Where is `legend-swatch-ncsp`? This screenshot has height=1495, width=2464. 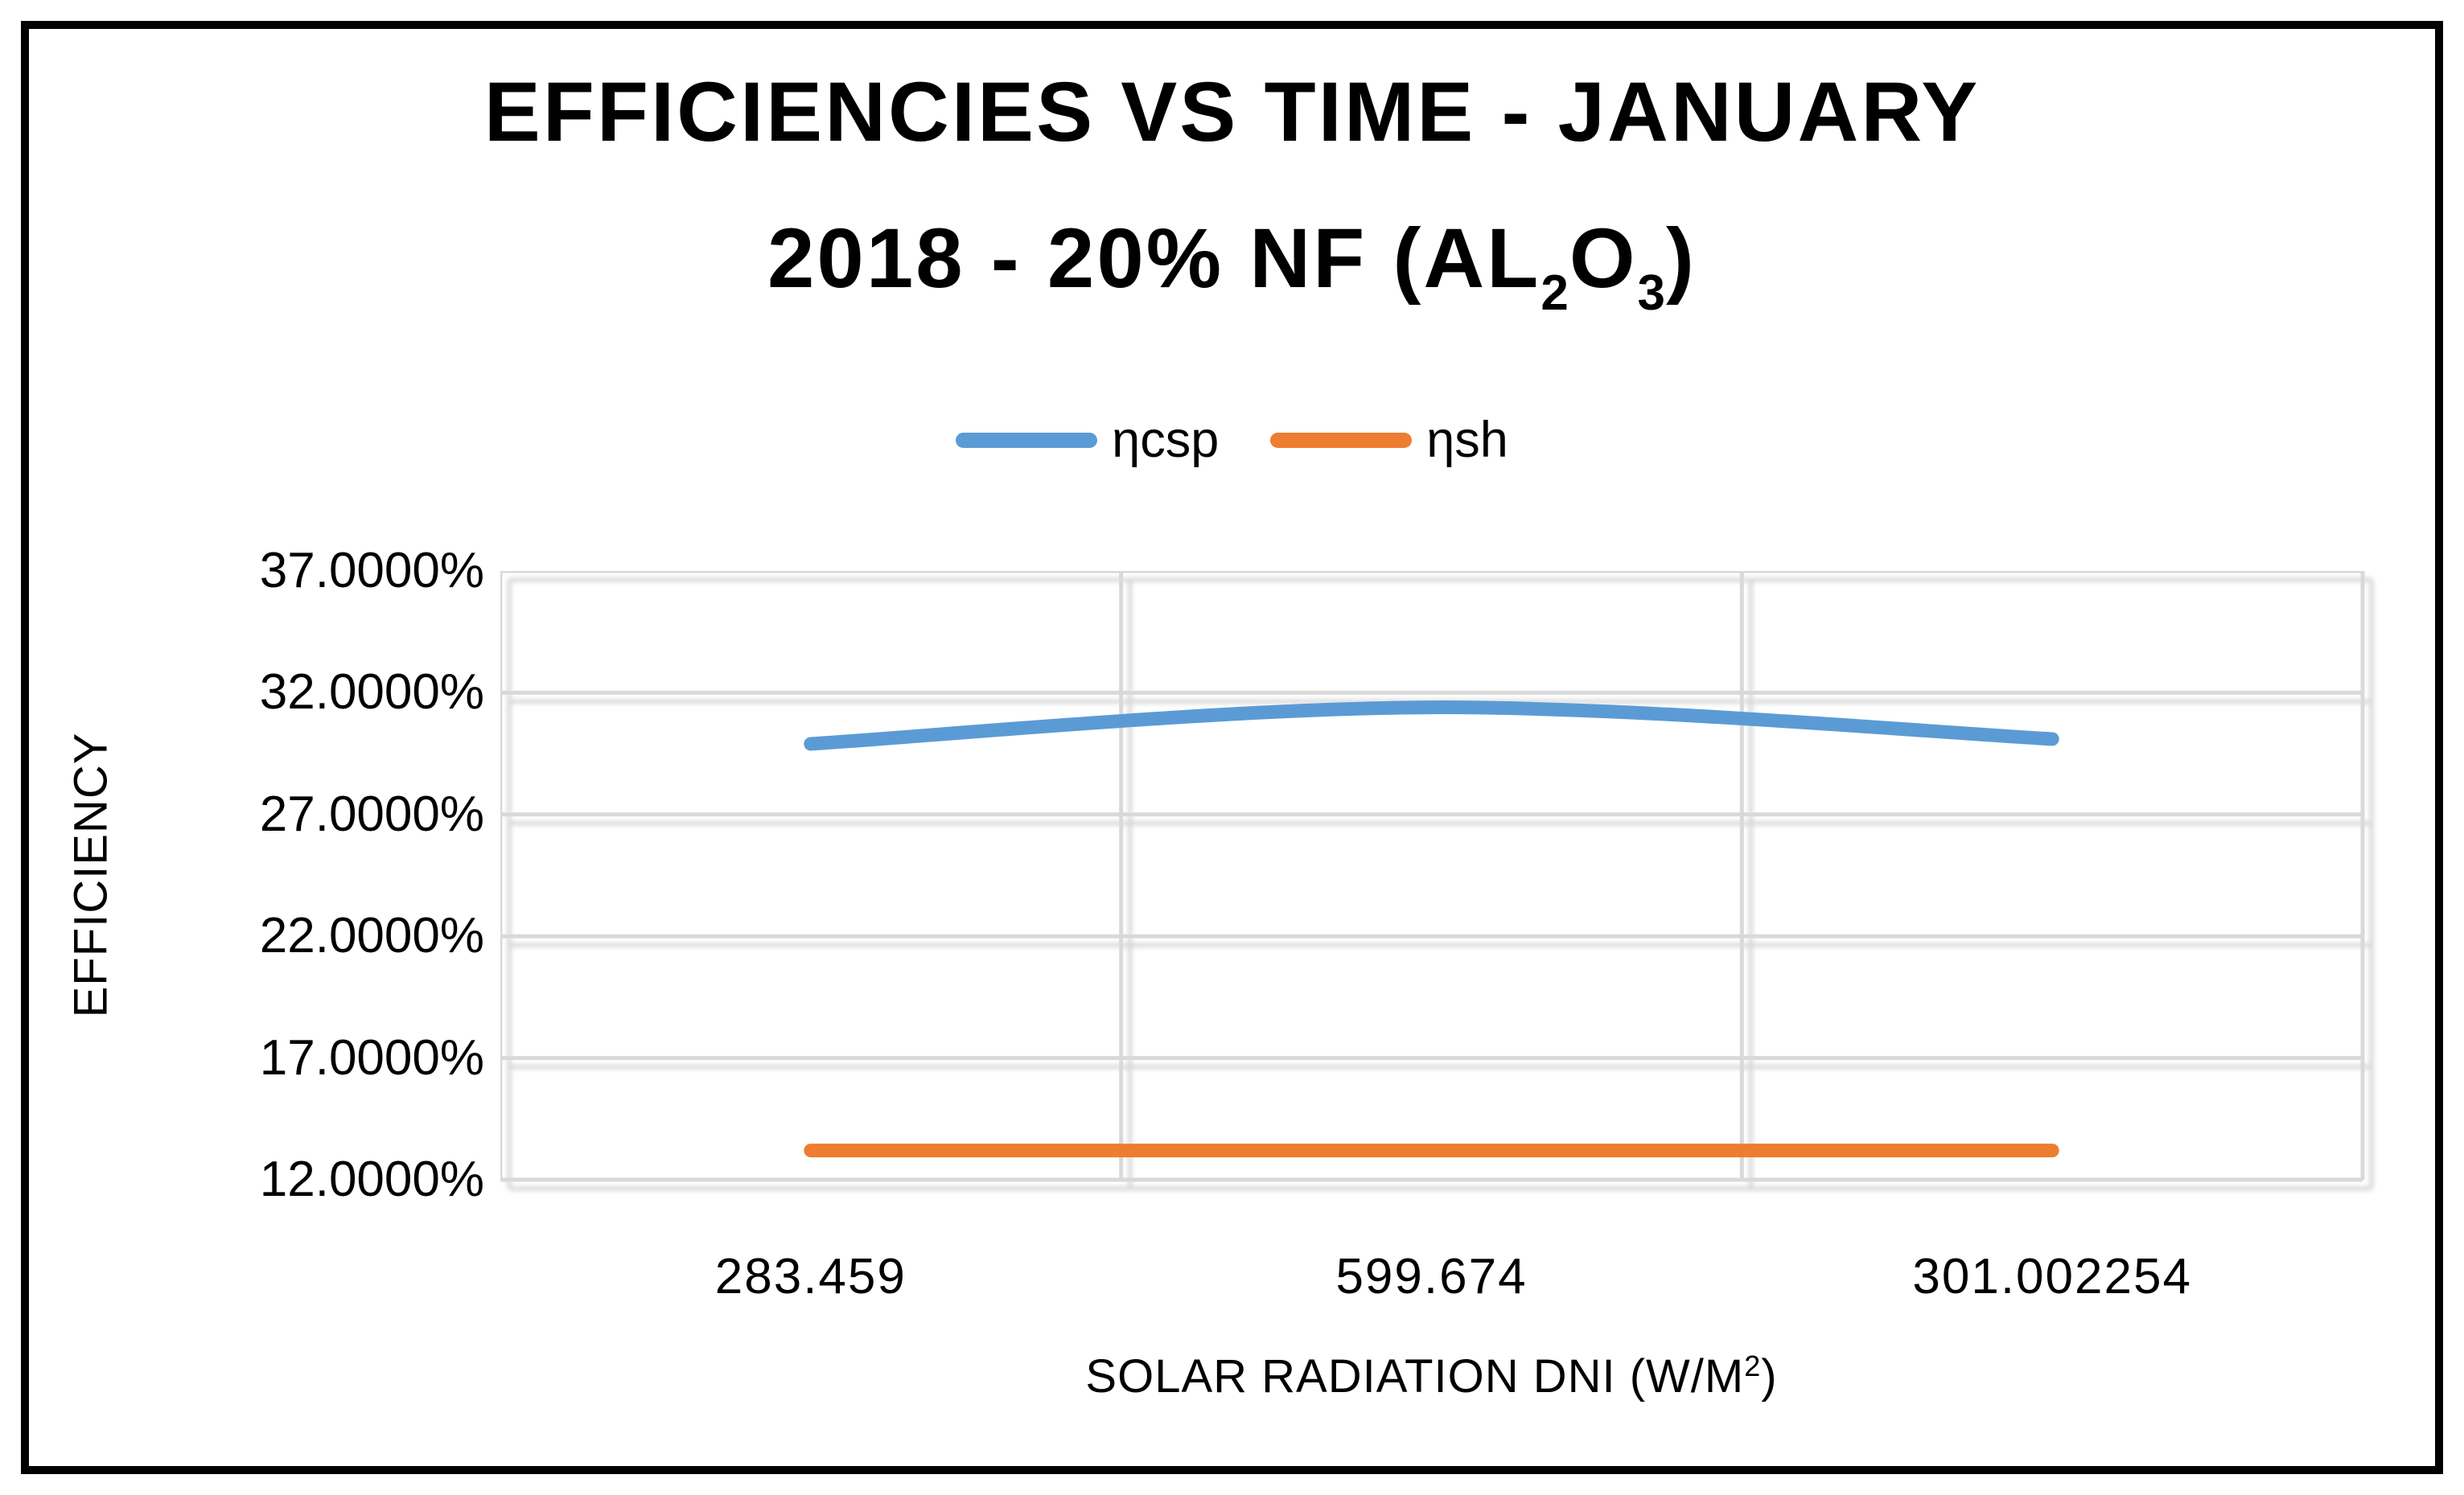 legend-swatch-ncsp is located at coordinates (1027, 440).